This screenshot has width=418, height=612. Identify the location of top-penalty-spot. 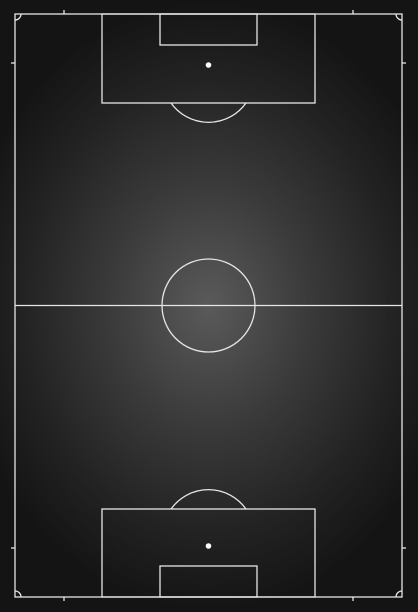
(208, 65).